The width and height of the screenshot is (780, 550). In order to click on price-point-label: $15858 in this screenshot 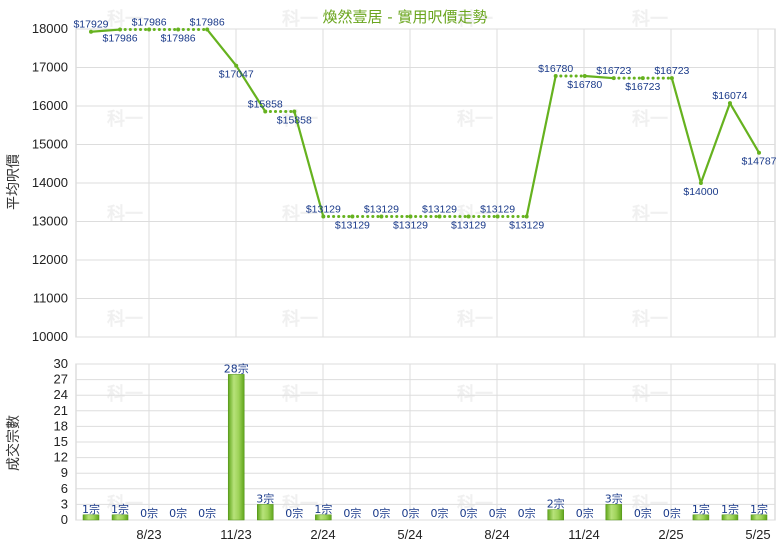, I will do `click(294, 120)`.